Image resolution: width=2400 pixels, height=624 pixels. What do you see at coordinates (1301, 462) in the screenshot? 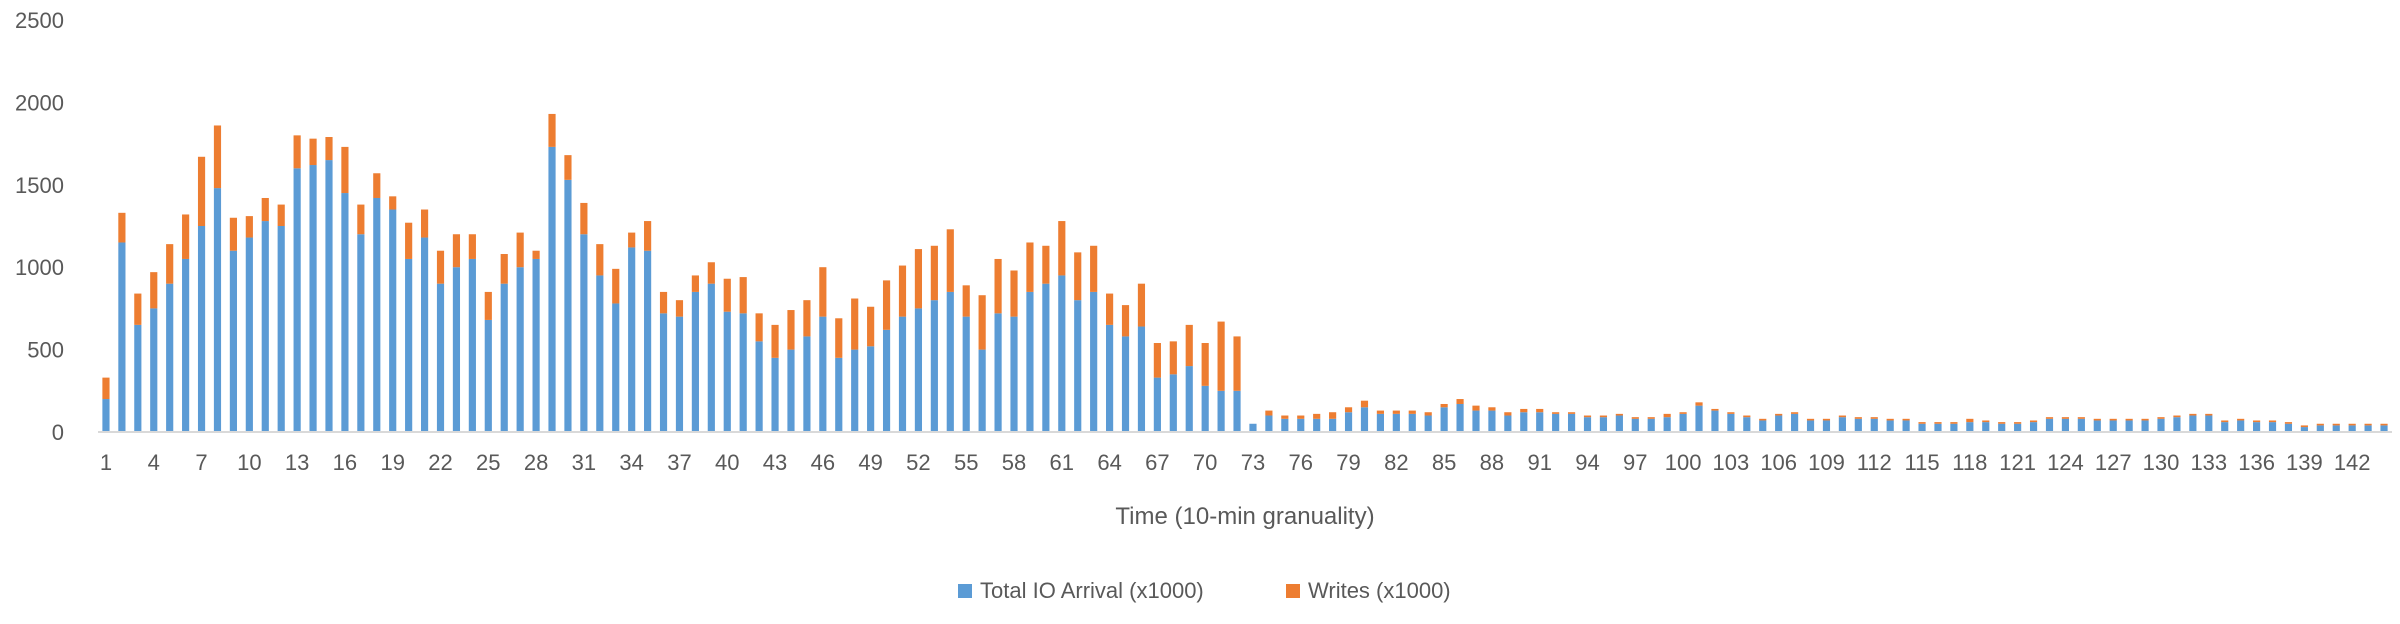
I see `x-tick-label: 76` at bounding box center [1301, 462].